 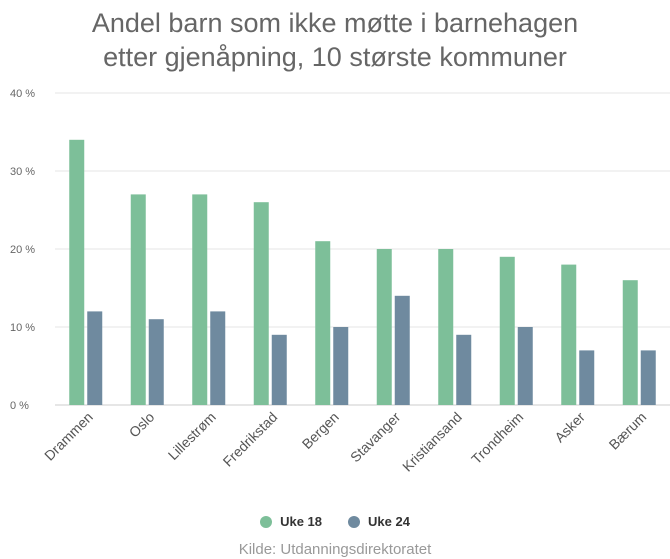 I want to click on y-tick-label: 10 %, so click(x=22, y=328).